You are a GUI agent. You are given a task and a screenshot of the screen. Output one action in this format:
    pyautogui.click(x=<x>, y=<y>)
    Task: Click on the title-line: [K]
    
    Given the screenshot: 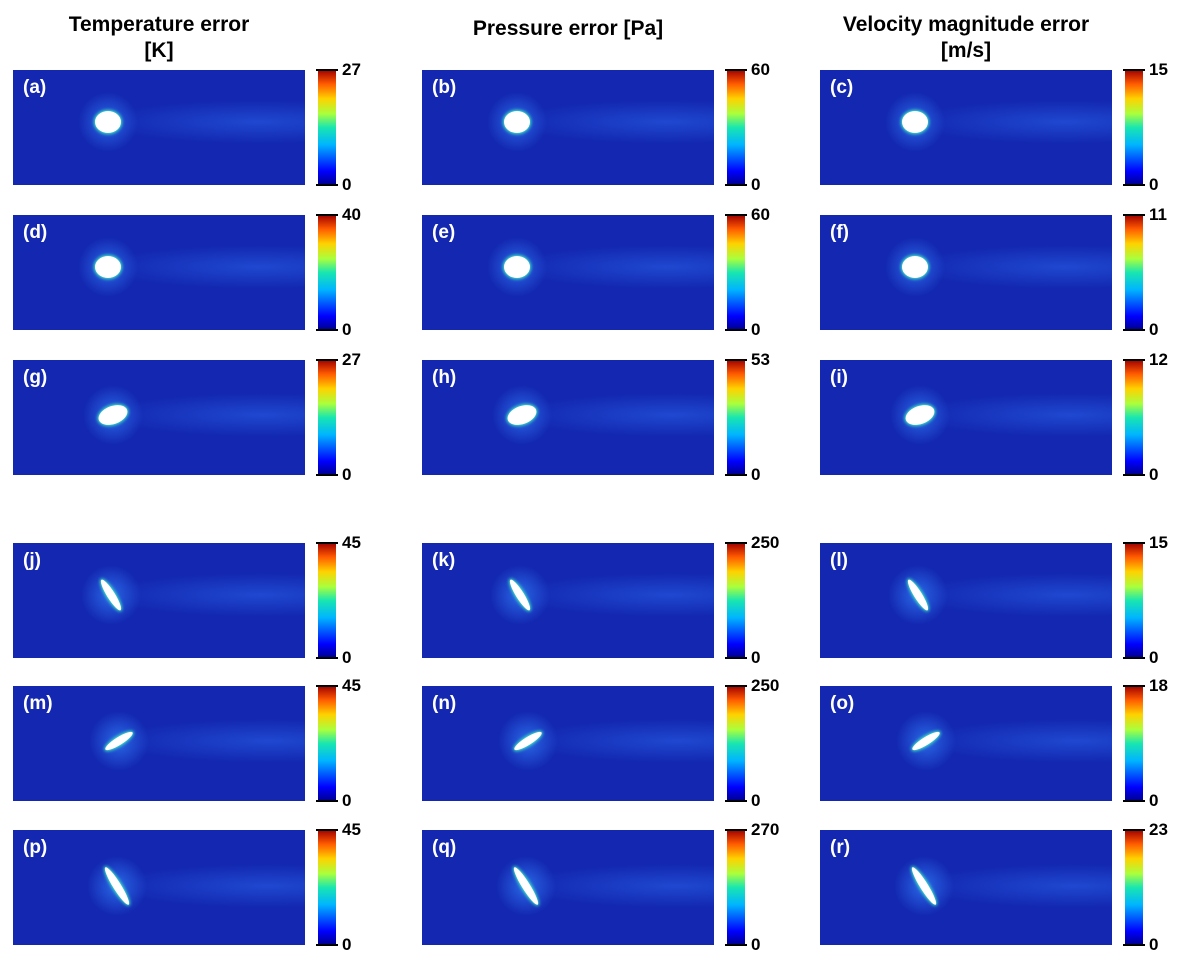 What is the action you would take?
    pyautogui.click(x=159, y=50)
    